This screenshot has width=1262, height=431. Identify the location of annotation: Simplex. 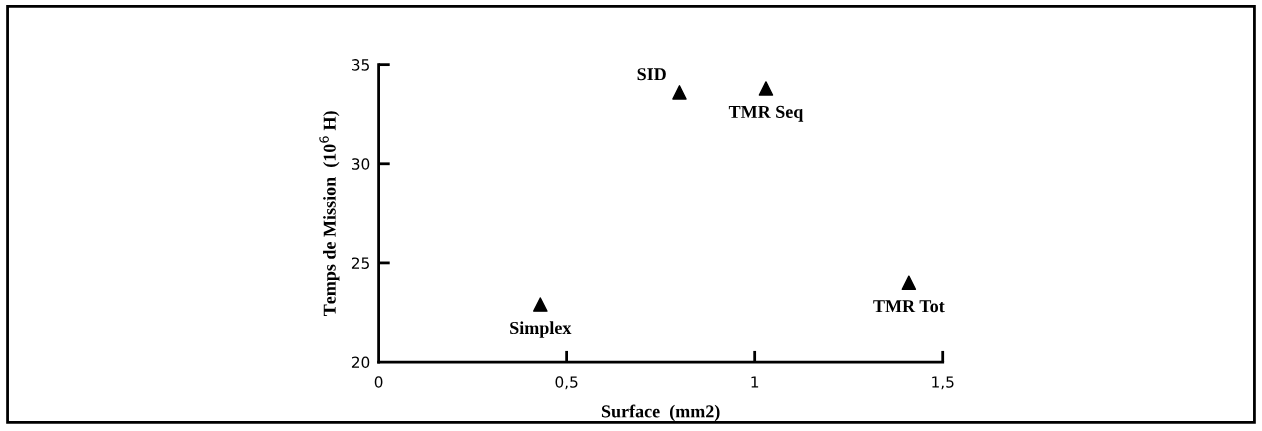
(541, 329).